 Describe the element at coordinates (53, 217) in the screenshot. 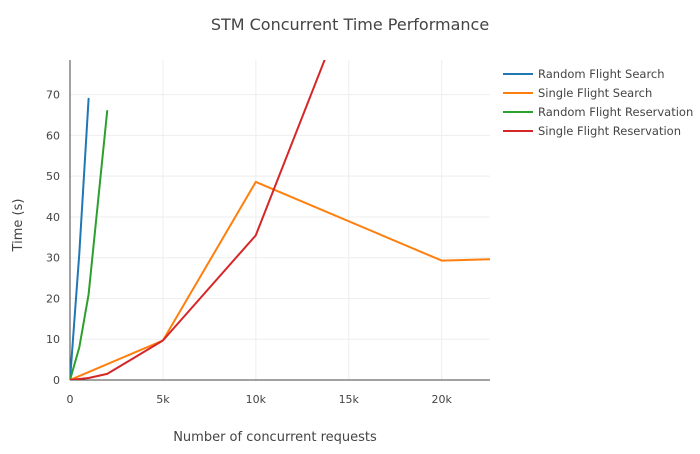

I see `y-tick-label: 40` at that location.